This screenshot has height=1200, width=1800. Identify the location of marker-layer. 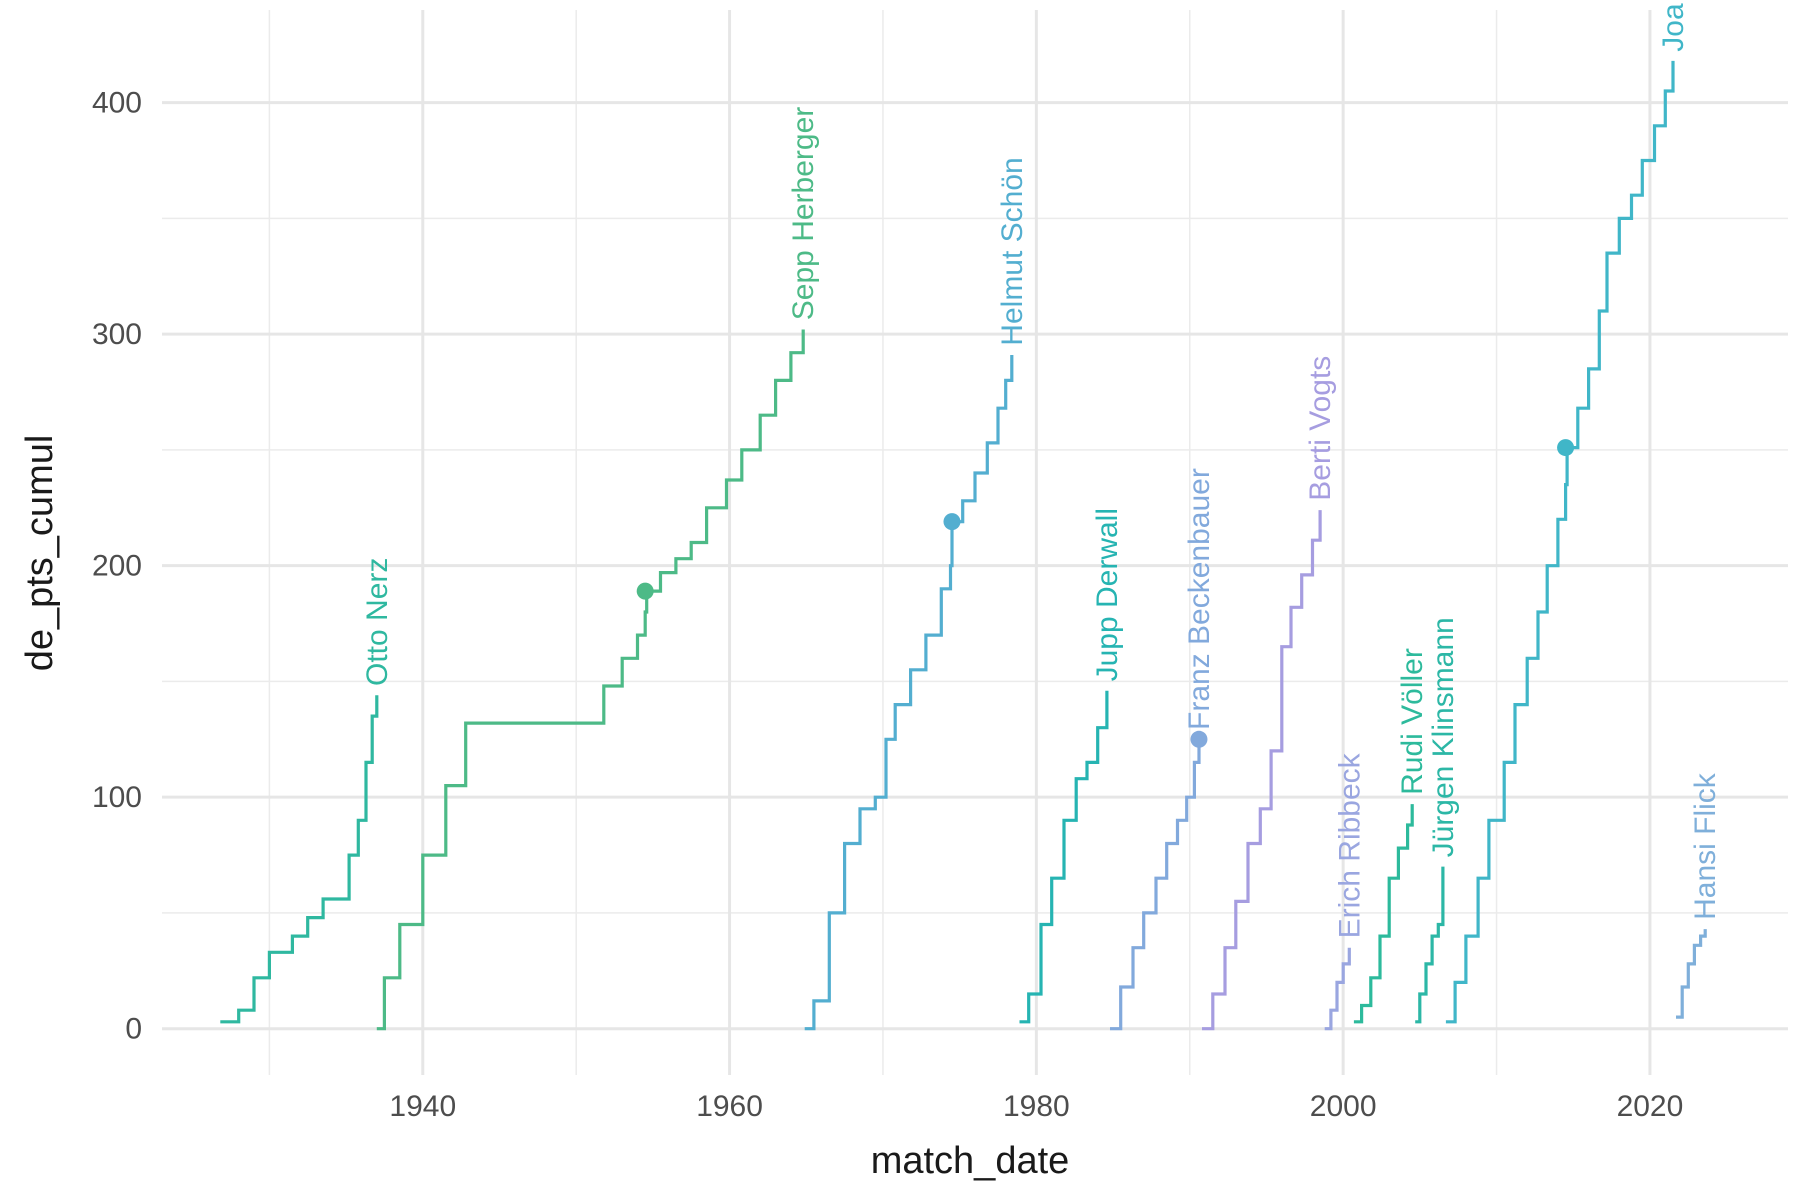
(1105, 593).